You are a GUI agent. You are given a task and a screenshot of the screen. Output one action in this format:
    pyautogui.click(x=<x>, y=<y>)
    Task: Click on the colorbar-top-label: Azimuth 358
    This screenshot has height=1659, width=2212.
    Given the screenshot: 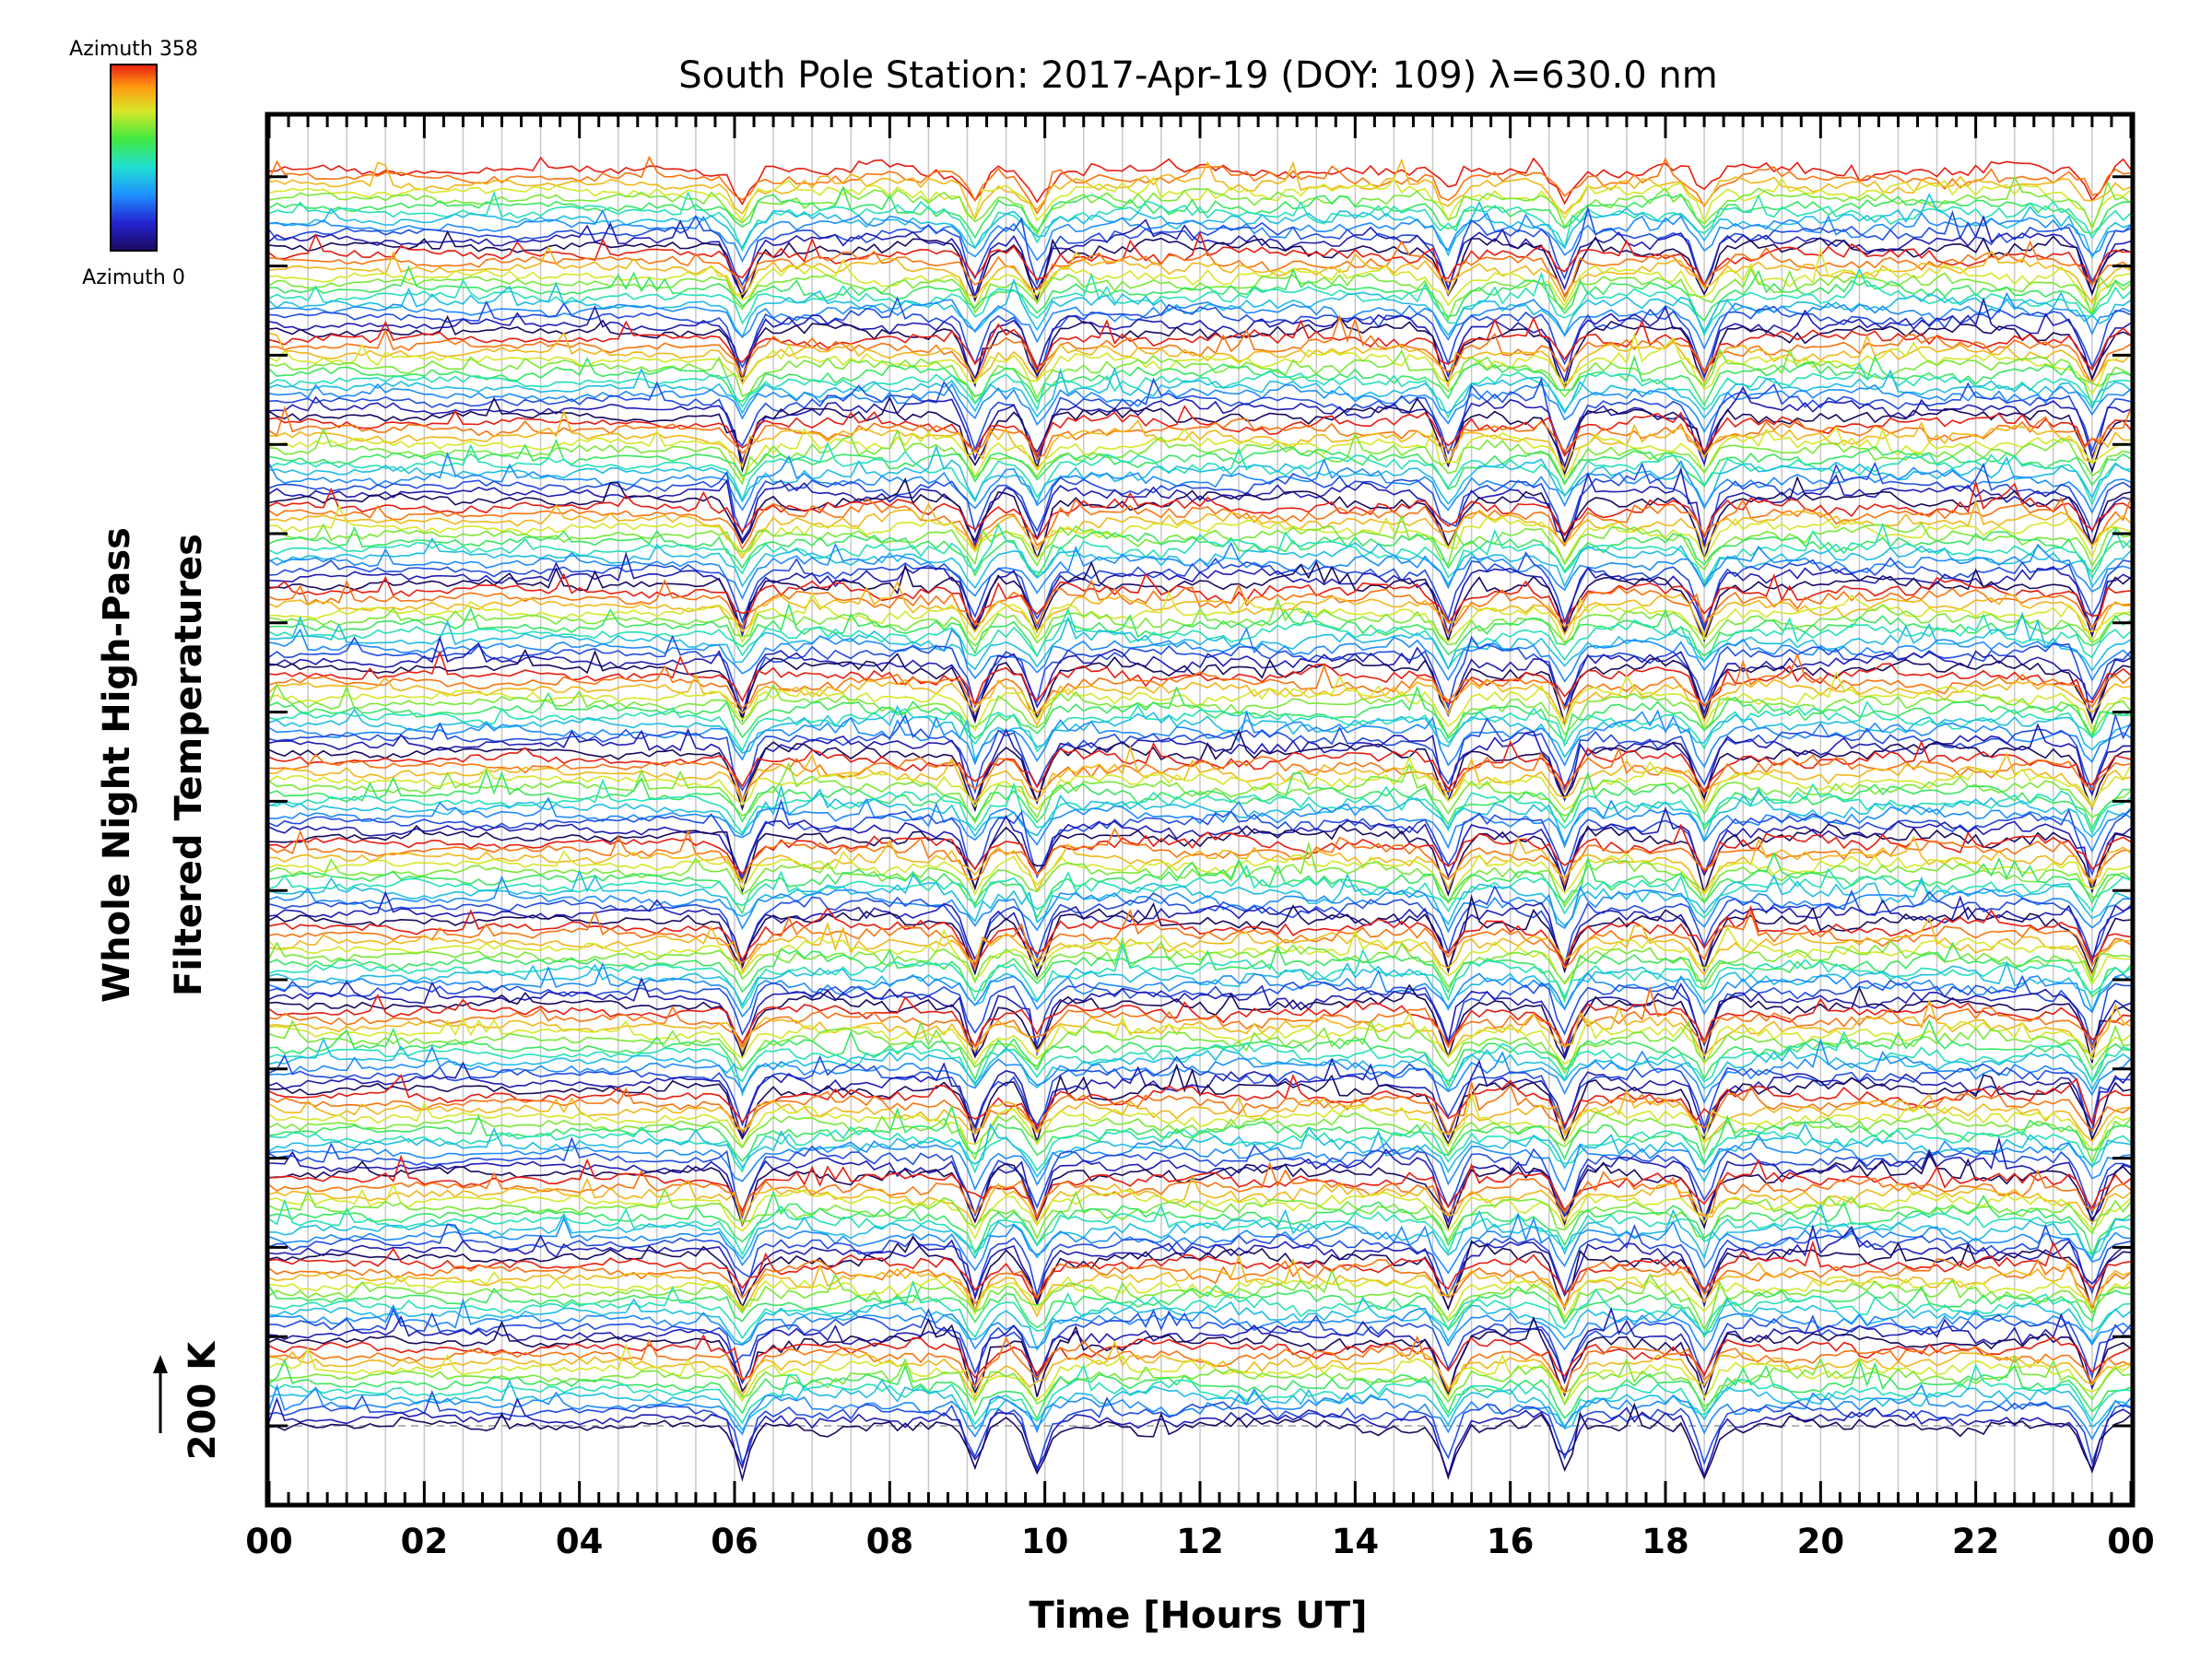 What is the action you would take?
    pyautogui.click(x=133, y=49)
    